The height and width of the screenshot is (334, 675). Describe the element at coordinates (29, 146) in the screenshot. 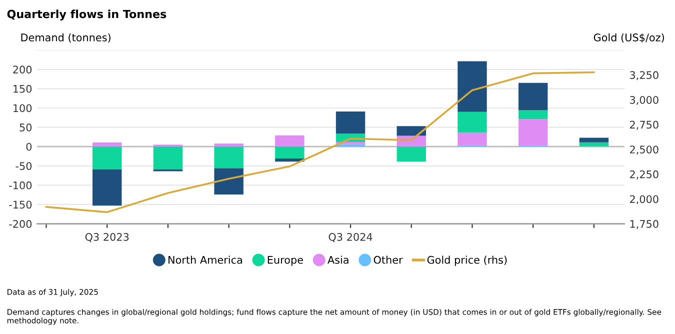

I see `y-tick-label: 0` at that location.